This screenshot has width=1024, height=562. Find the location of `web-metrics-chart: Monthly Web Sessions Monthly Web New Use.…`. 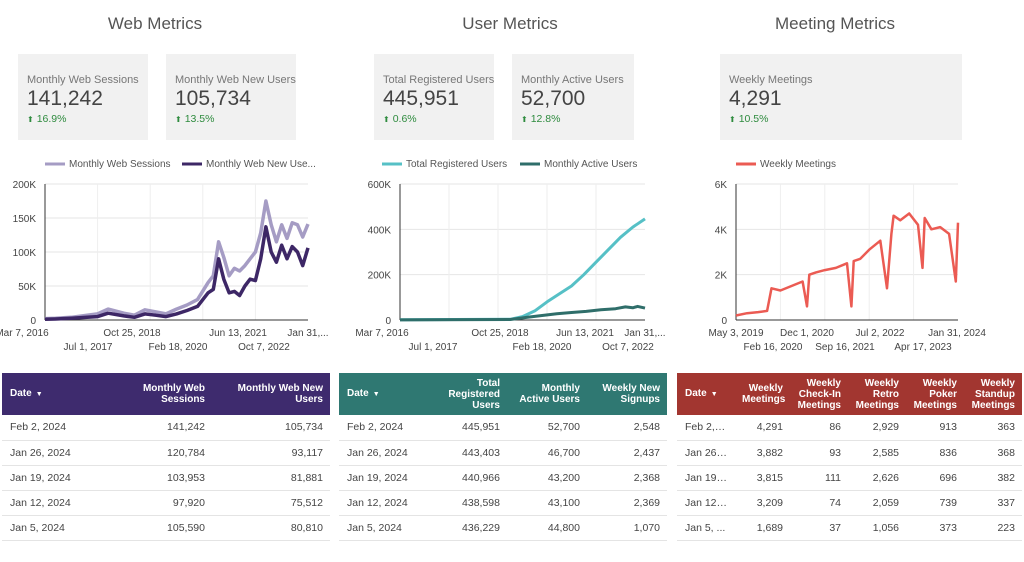

web-metrics-chart: Monthly Web Sessions Monthly Web New Use.… is located at coordinates (165, 255).